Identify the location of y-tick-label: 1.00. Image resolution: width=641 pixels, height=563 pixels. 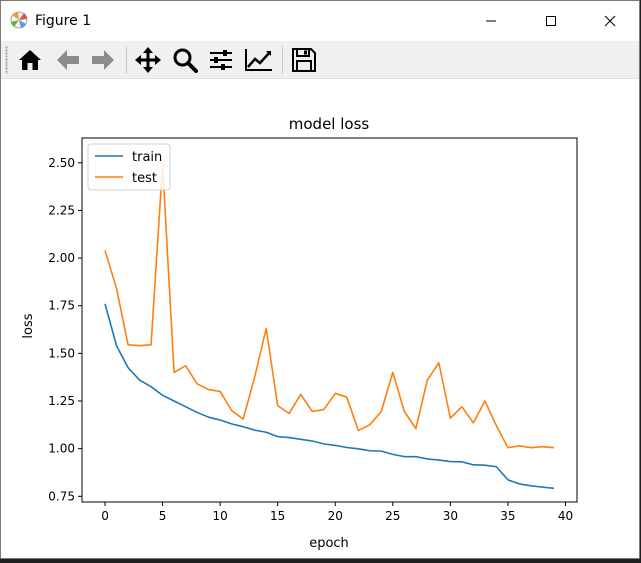
(61, 449).